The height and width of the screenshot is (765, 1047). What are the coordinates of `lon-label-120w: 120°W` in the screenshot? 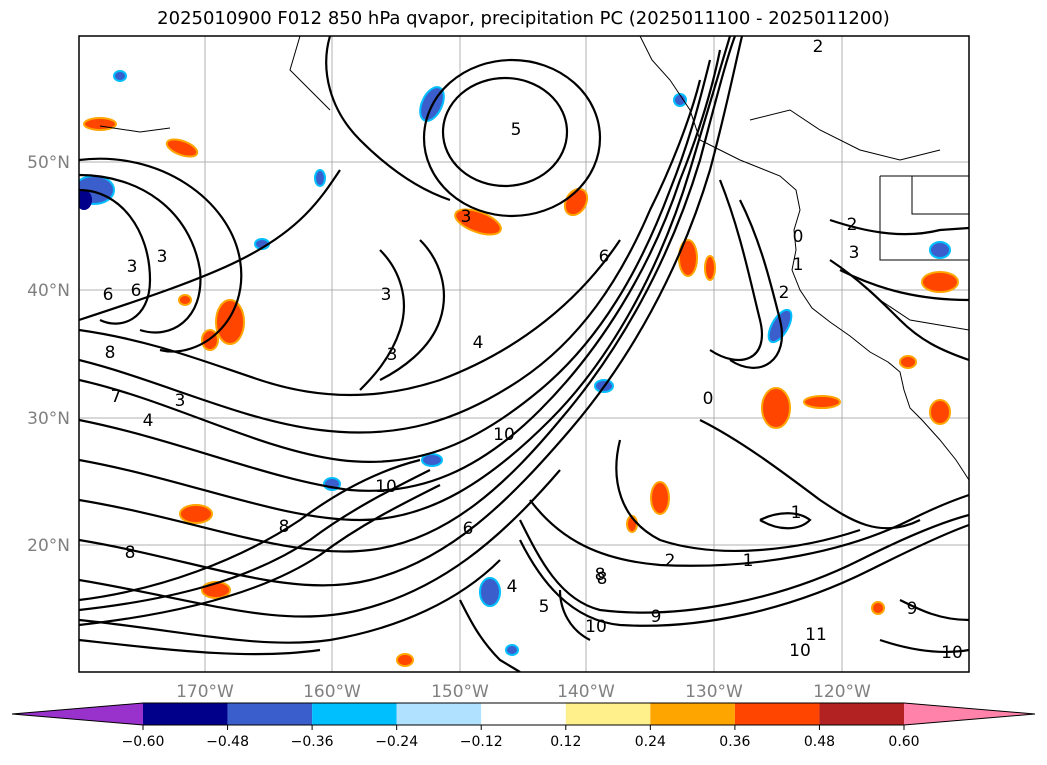 It's located at (842, 692).